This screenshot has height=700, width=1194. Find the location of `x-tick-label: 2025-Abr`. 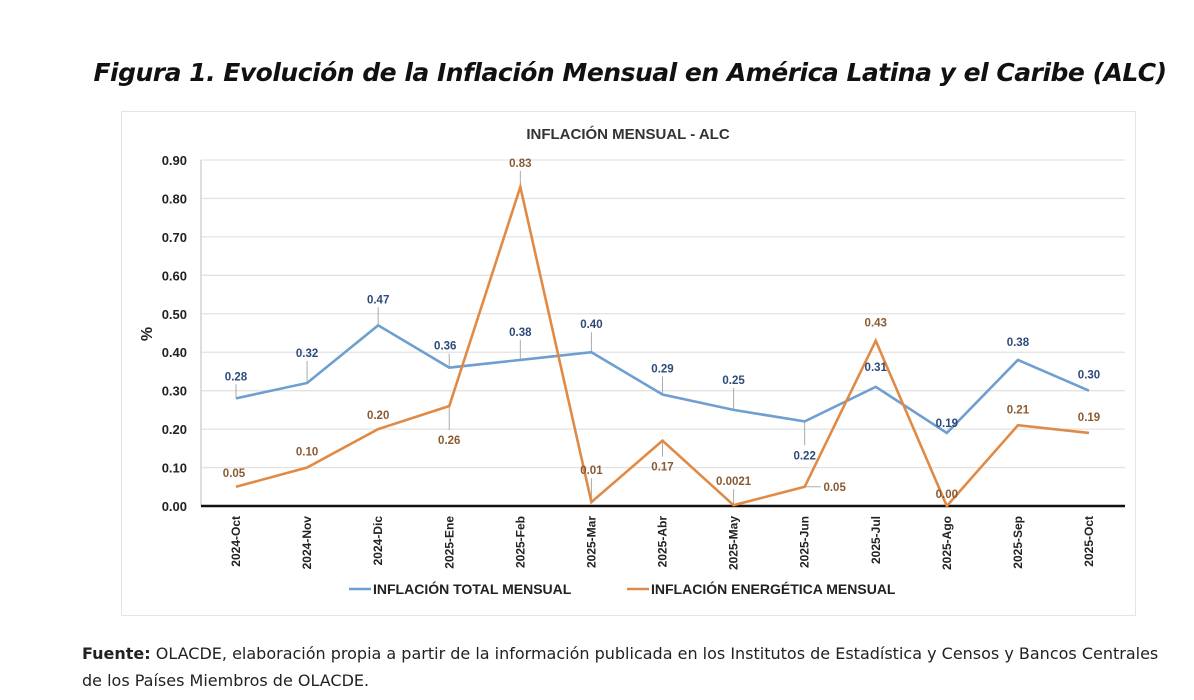

x-tick-label: 2025-Abr is located at coordinates (663, 542).